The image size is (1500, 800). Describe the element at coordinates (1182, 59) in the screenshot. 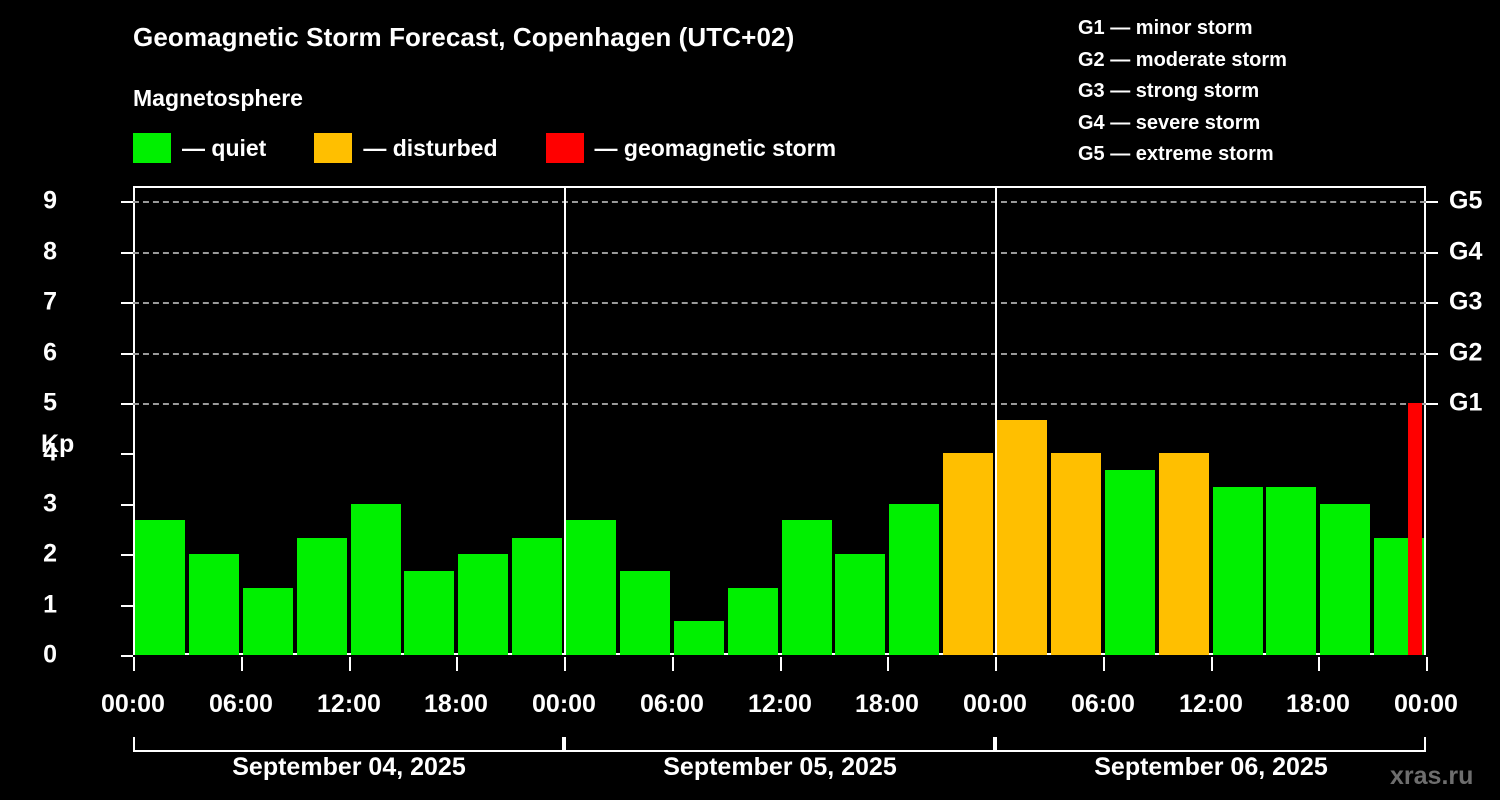

I see `g-scale-legend-item-2: G2 — moderate storm` at that location.